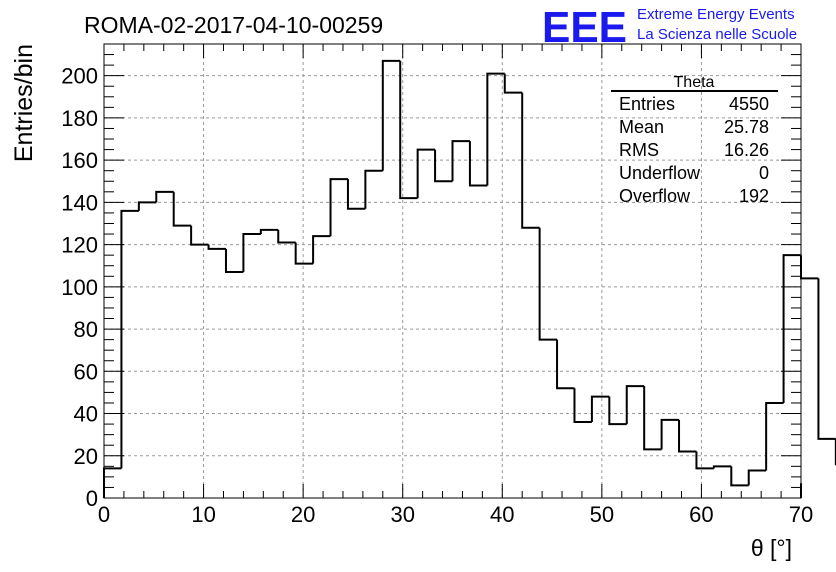 The image size is (836, 572). What do you see at coordinates (764, 173) in the screenshot?
I see `stats-value: 0` at bounding box center [764, 173].